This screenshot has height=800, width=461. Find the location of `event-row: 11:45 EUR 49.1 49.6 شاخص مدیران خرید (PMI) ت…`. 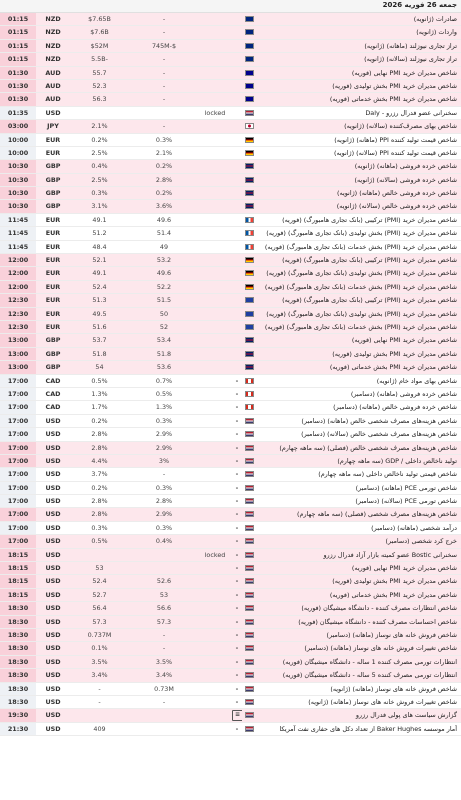

event-row: 11:45 EUR 49.1 49.6 شاخص مدیران خرید (PMI) ت… is located at coordinates (230, 220).